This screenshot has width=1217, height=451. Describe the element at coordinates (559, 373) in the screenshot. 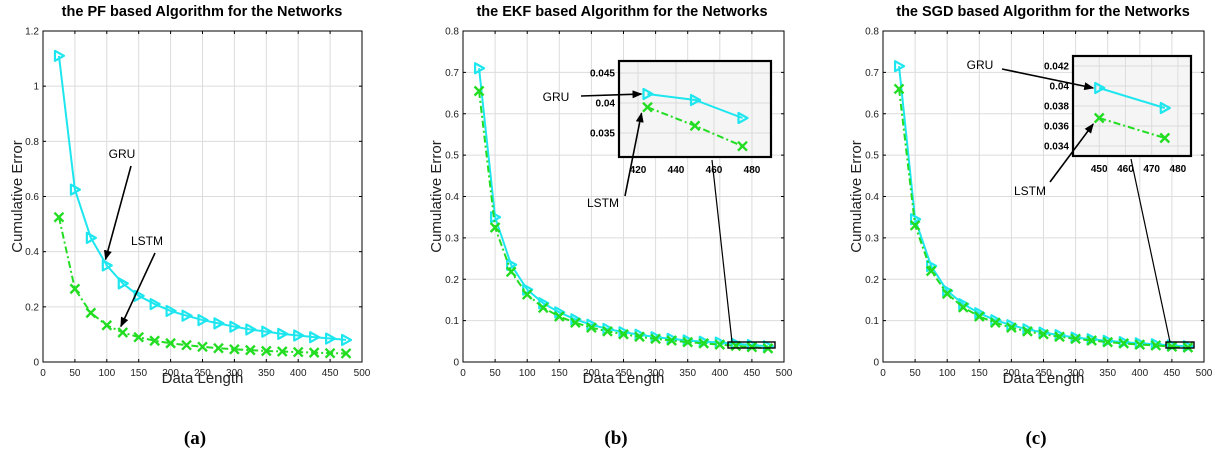

I see `x-tick-label: 150` at that location.